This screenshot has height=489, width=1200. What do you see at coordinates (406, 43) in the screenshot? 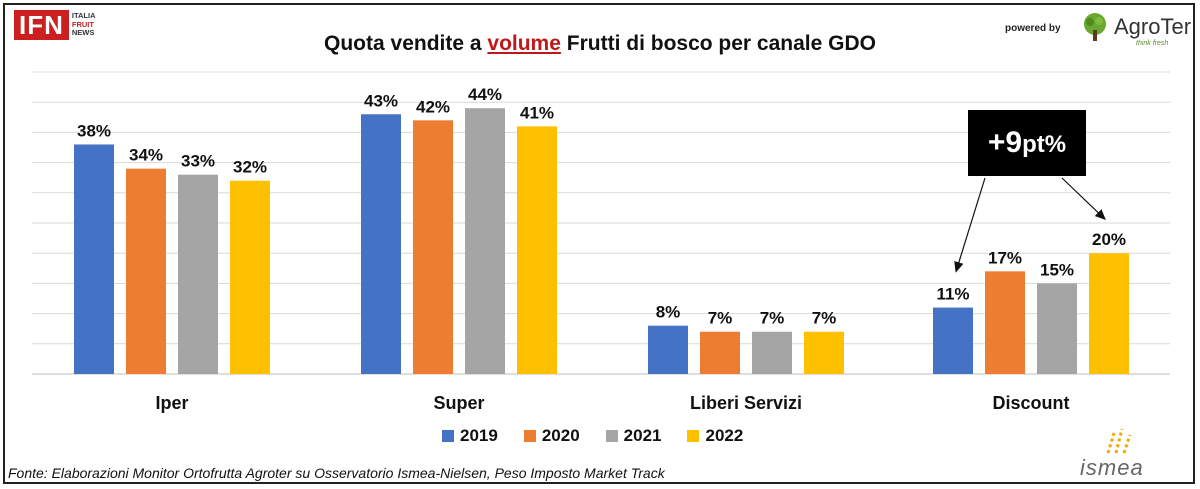
I see `title-part-1: Quota vendite a` at bounding box center [406, 43].